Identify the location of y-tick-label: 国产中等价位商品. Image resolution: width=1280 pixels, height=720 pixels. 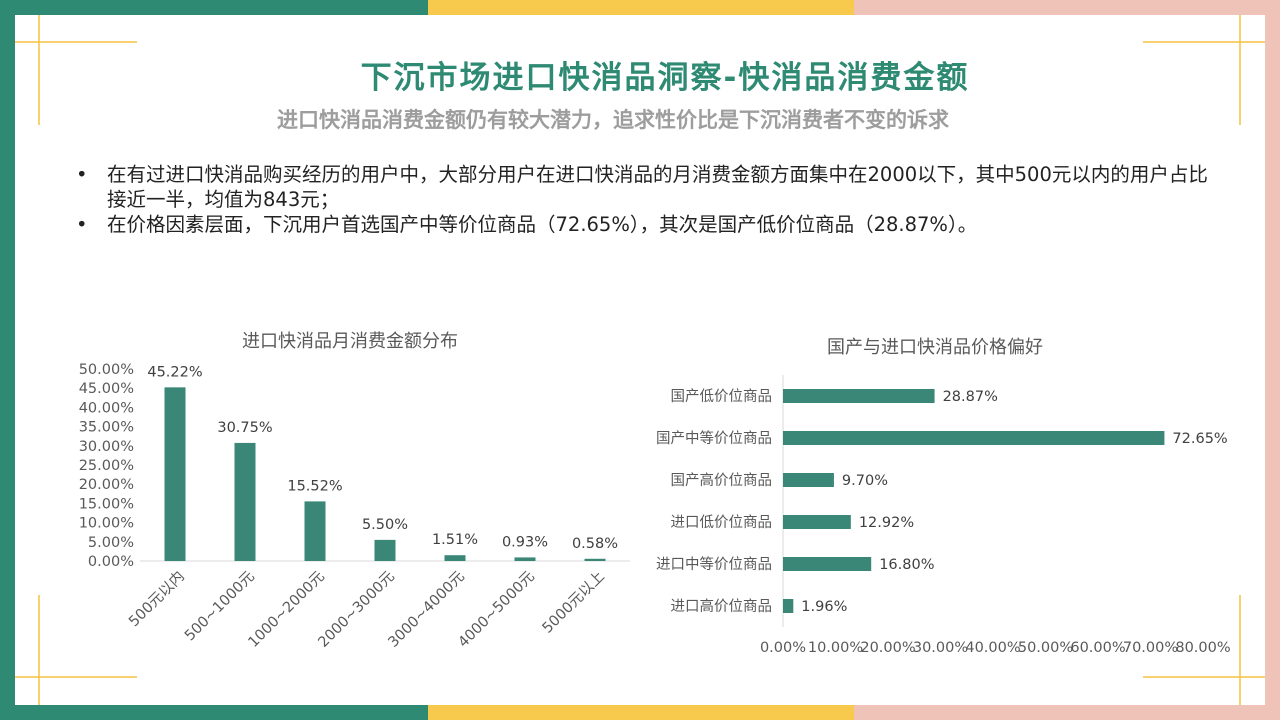
(714, 438).